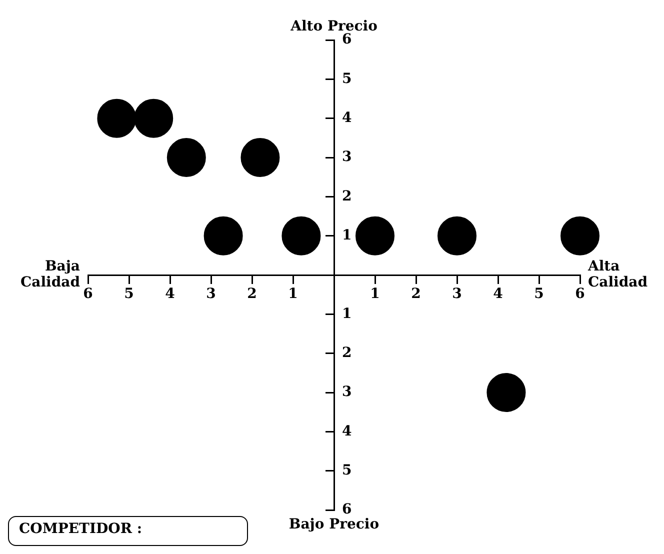 This screenshot has height=554, width=664. I want to click on x-axis-title: Alta Calidad, so click(617, 274).